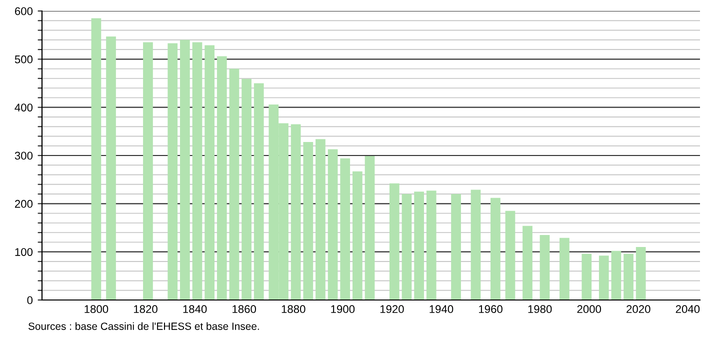 This screenshot has height=340, width=710. Describe the element at coordinates (23, 204) in the screenshot. I see `y-tick-label: 200` at that location.